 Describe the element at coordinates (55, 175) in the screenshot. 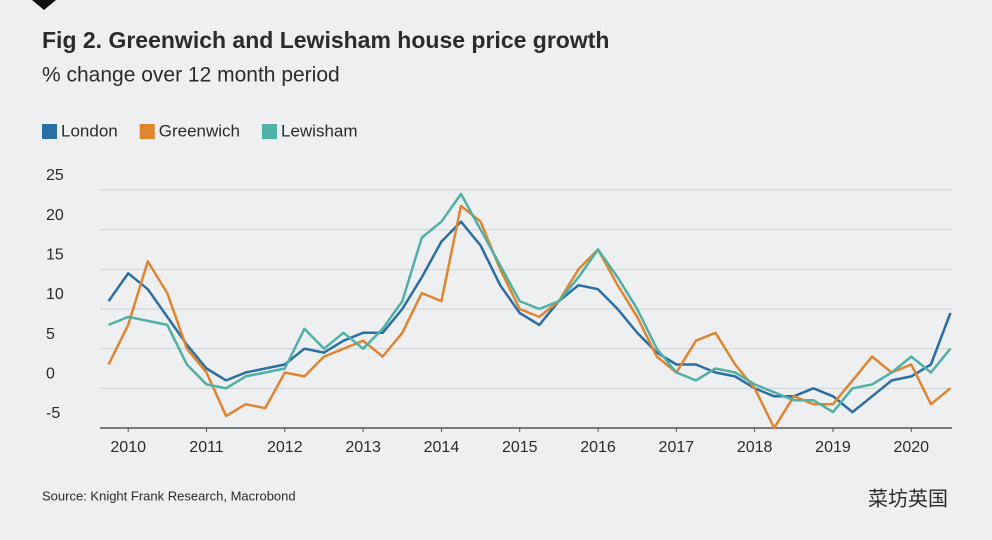

I see `y-tick-label: 25` at that location.